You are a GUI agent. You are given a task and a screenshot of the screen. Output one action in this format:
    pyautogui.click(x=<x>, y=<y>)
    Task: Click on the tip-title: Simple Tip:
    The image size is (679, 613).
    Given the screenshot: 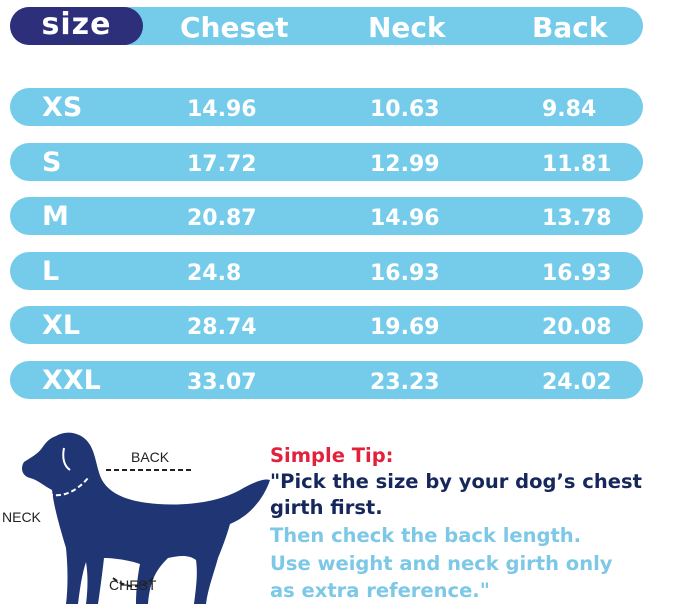 What is the action you would take?
    pyautogui.click(x=332, y=455)
    